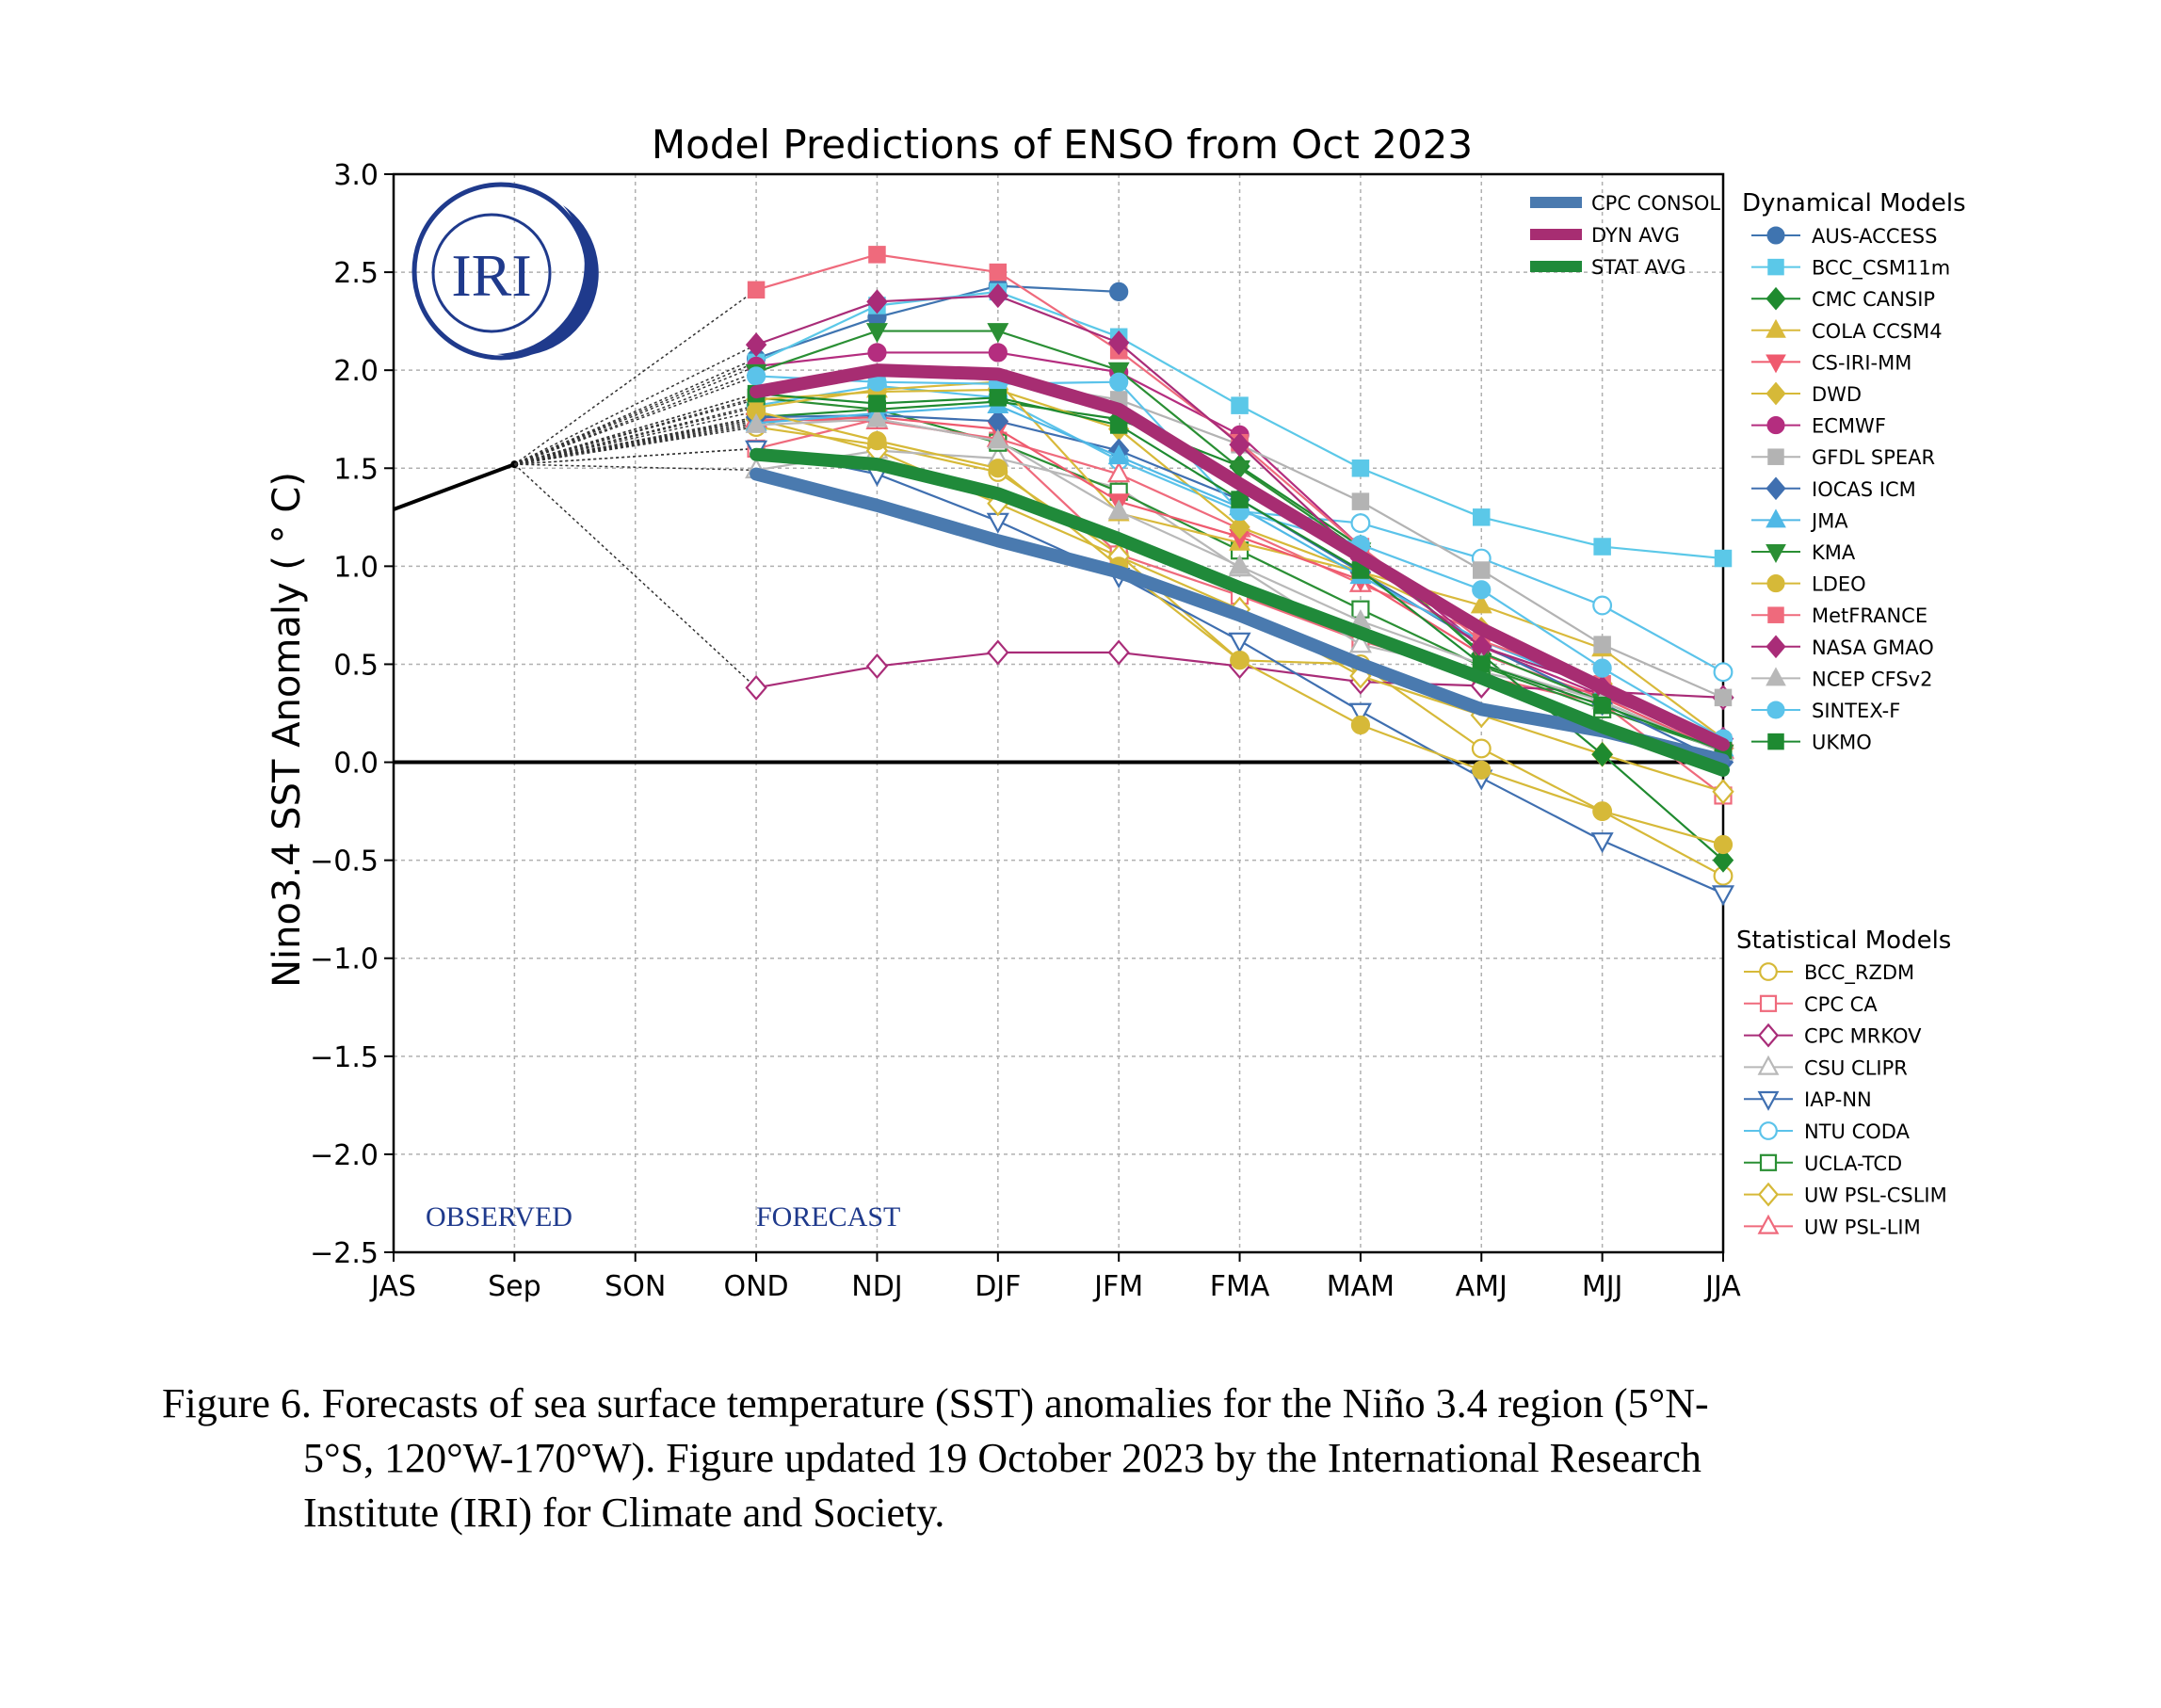  What do you see at coordinates (1768, 1065) in the screenshot?
I see `legend-marker-csu-clipr` at bounding box center [1768, 1065].